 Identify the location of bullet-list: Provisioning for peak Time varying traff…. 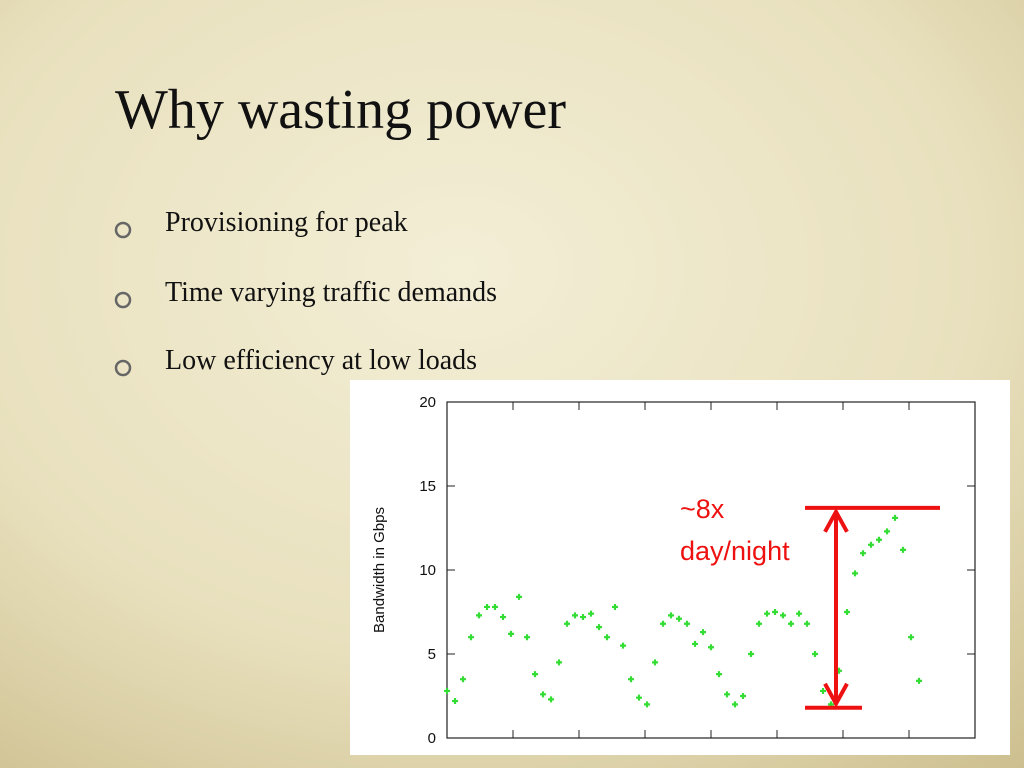
(305, 292).